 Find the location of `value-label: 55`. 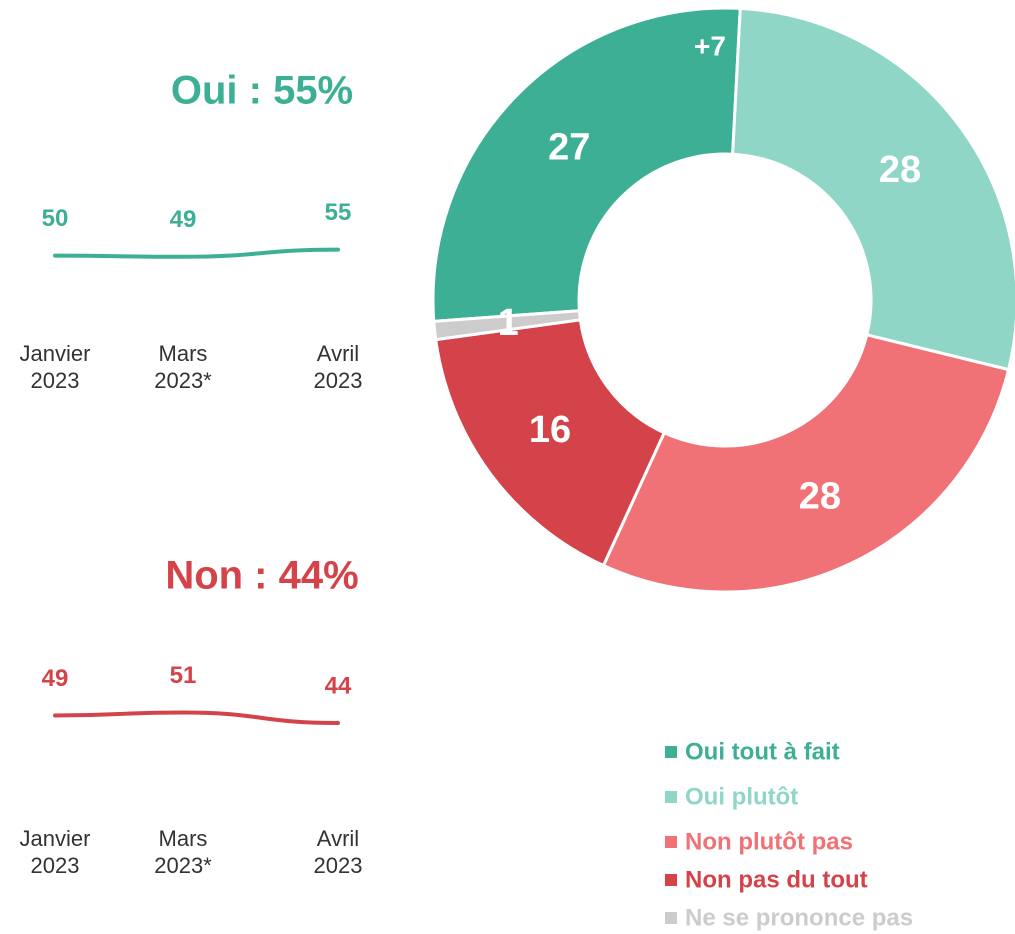

value-label: 55 is located at coordinates (338, 212).